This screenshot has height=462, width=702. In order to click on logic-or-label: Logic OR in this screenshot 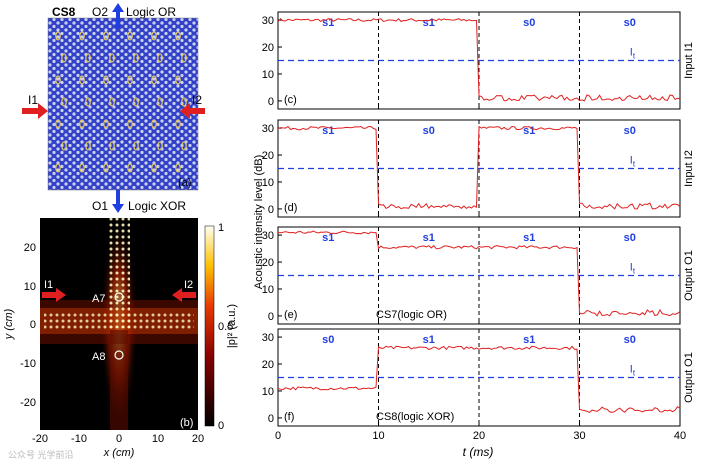, I will do `click(151, 12)`.